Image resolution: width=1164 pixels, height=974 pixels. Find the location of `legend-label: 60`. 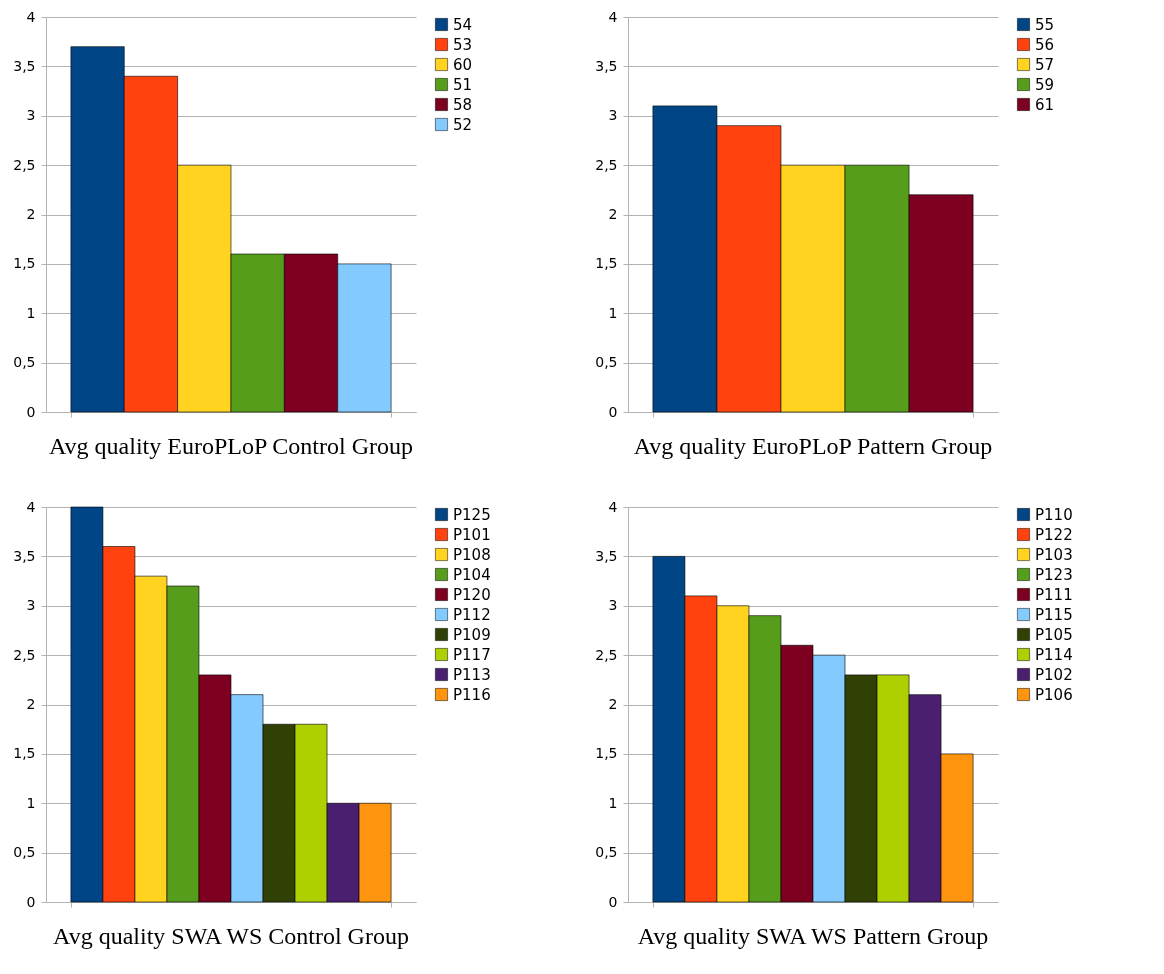

legend-label: 60 is located at coordinates (463, 64).